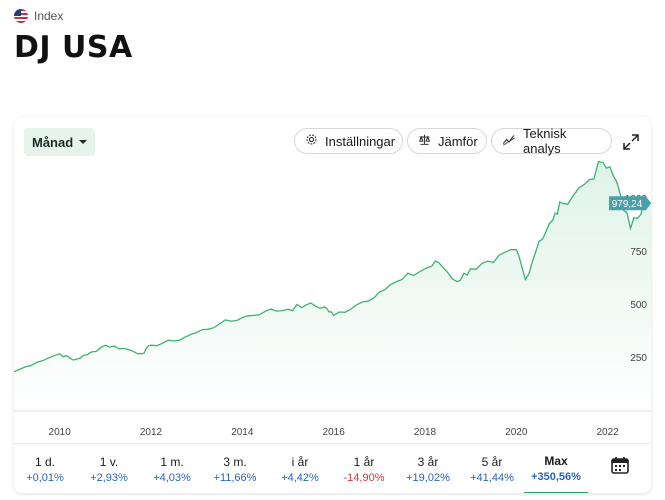  Describe the element at coordinates (620, 465) in the screenshot. I see `calendar-icon` at that location.